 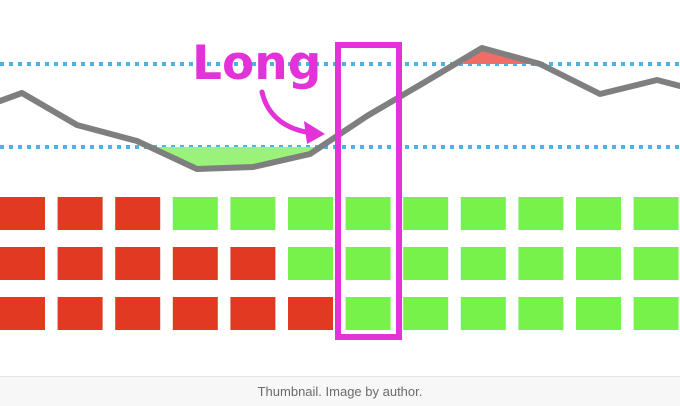 I want to click on image-caption: Thumbnail. Image by author., so click(x=340, y=391).